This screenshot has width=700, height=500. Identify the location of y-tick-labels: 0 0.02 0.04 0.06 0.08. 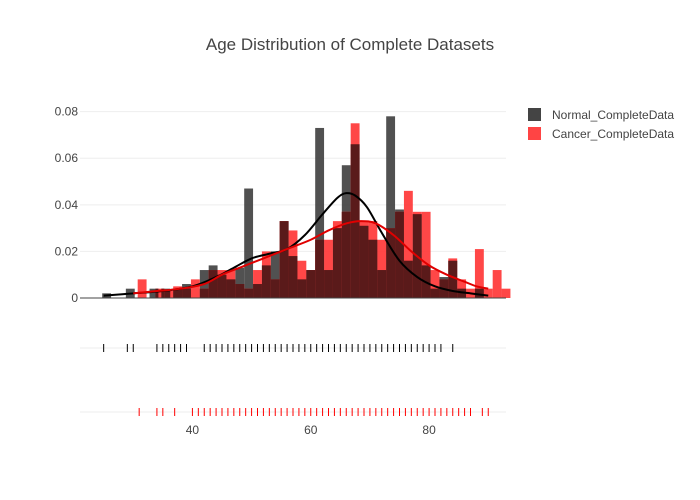
(67, 205).